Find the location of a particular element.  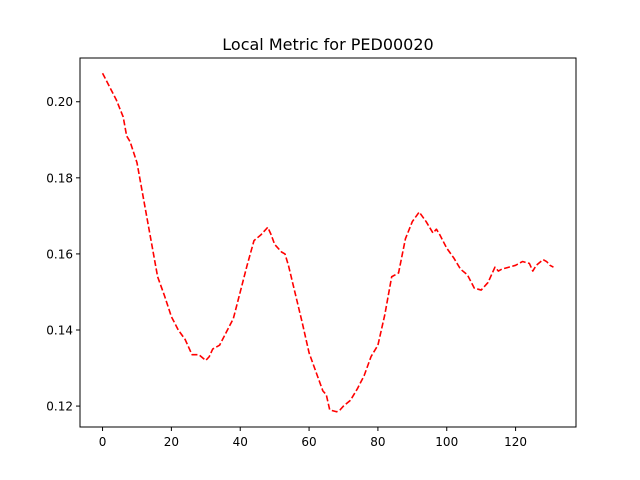

y-tick-label: 0.14 is located at coordinates (59, 330).